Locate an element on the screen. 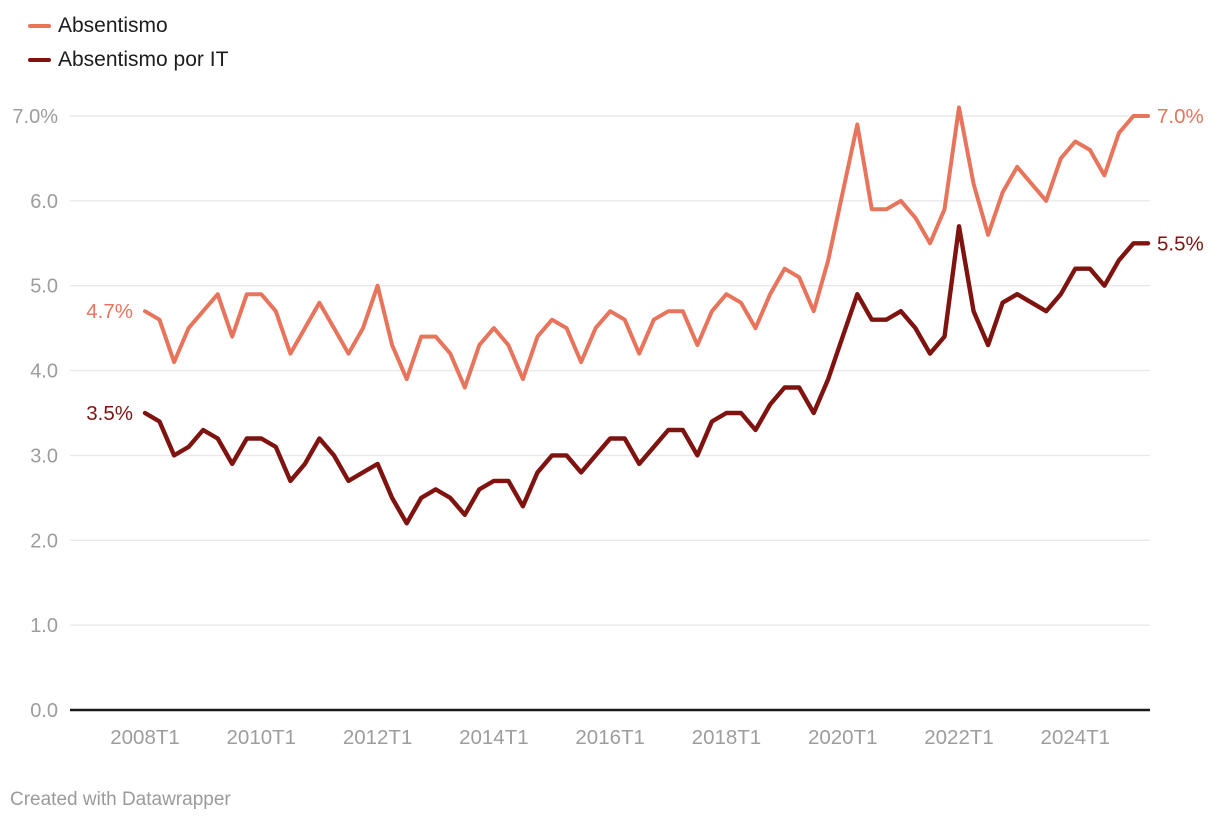  x-axis-tick-label: 2016T1 is located at coordinates (610, 737).